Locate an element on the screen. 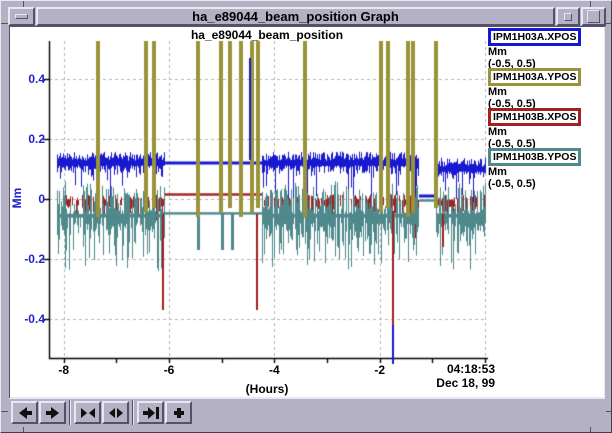  legend-channel-button: IPM1H03B.YPOS is located at coordinates (535, 157).